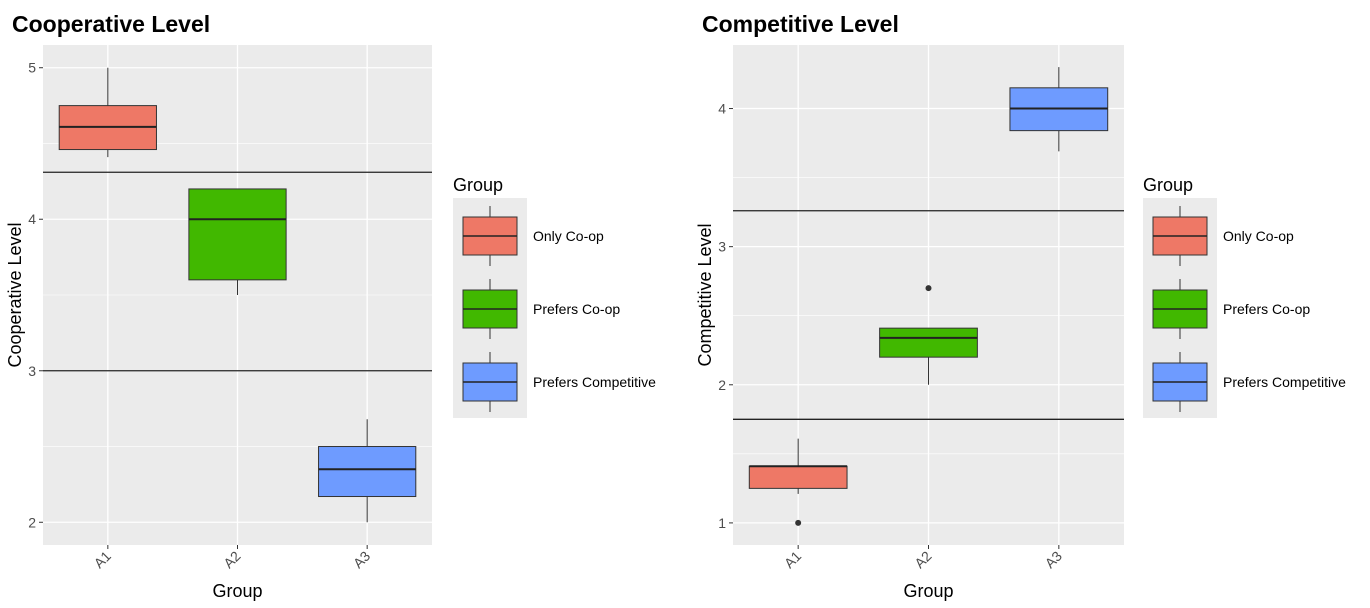 Image resolution: width=1370 pixels, height=608 pixels. What do you see at coordinates (800, 24) in the screenshot?
I see `chart-title: Competitive Level` at bounding box center [800, 24].